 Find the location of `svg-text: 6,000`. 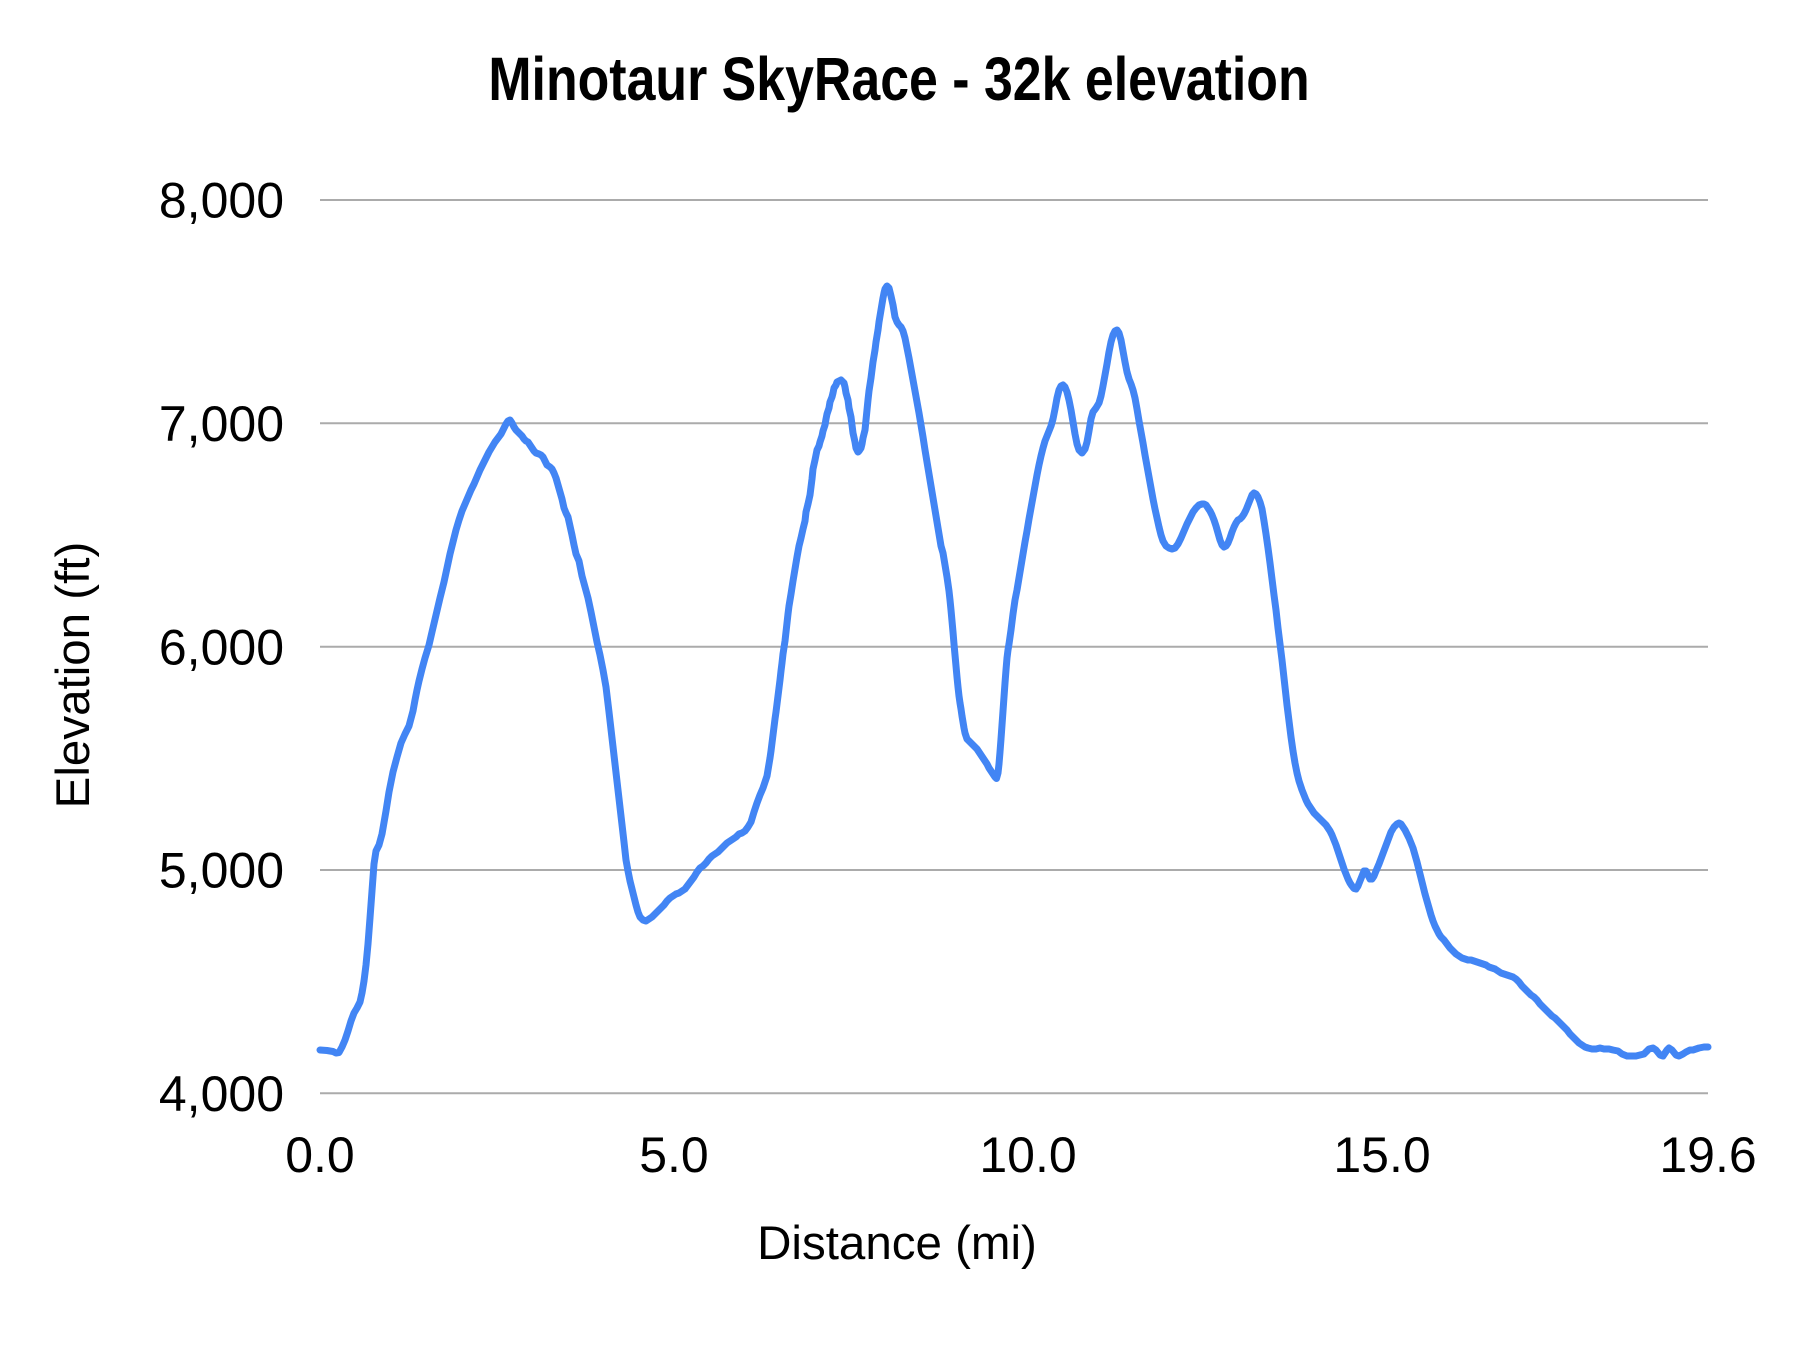

svg-text: 6,000 is located at coordinates (221, 647).